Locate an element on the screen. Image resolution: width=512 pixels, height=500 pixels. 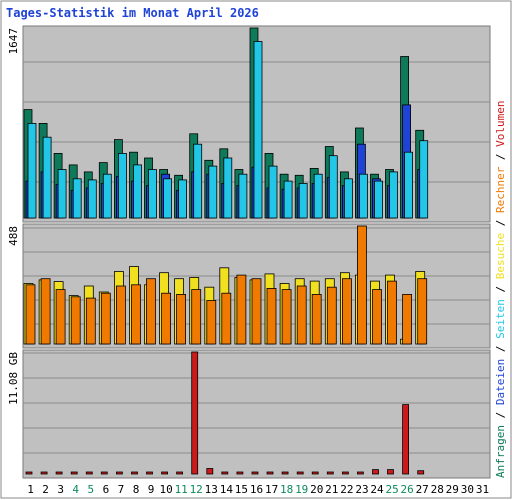
x-tick-label: 10 is located at coordinates (165, 489).